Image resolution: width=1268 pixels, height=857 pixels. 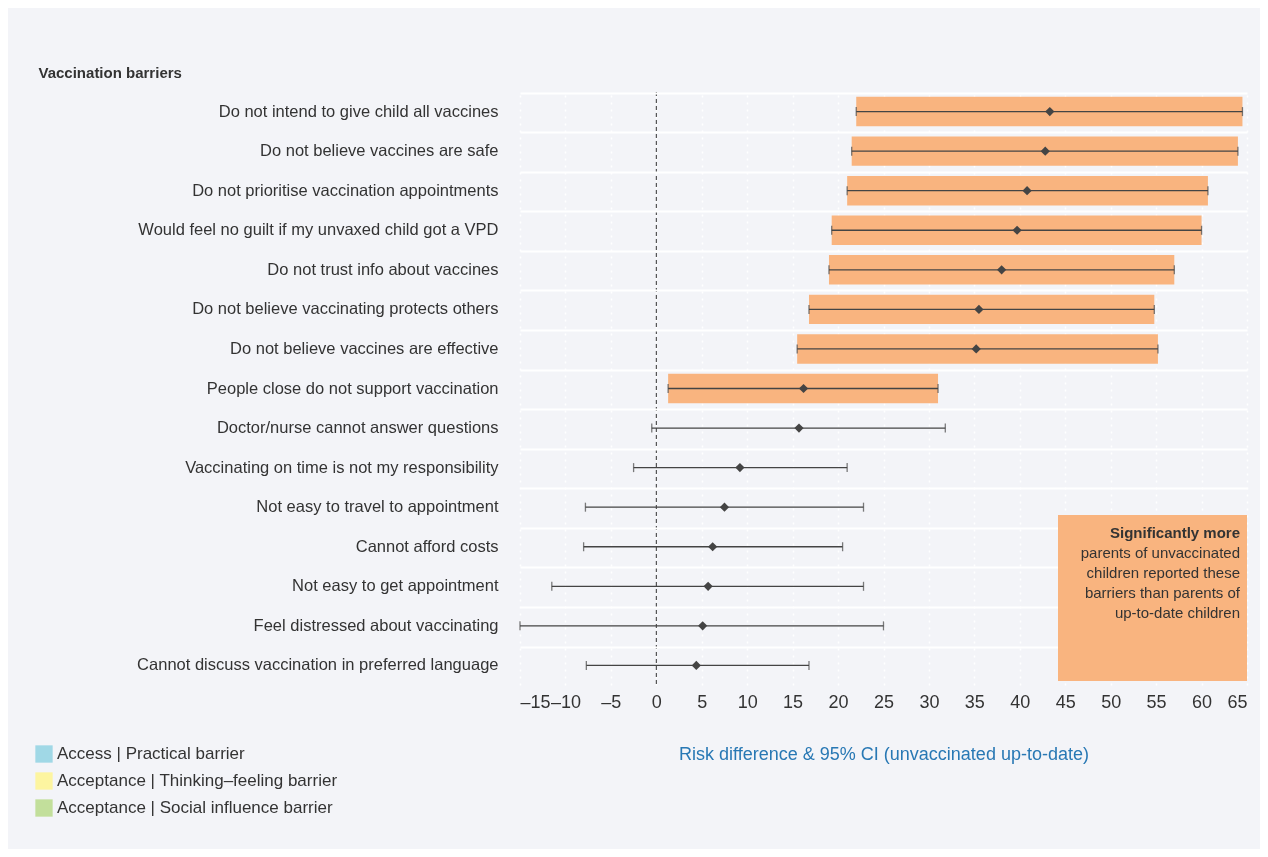 What do you see at coordinates (318, 664) in the screenshot?
I see `y-tick-label: Cannot discuss vaccination in preferred language` at bounding box center [318, 664].